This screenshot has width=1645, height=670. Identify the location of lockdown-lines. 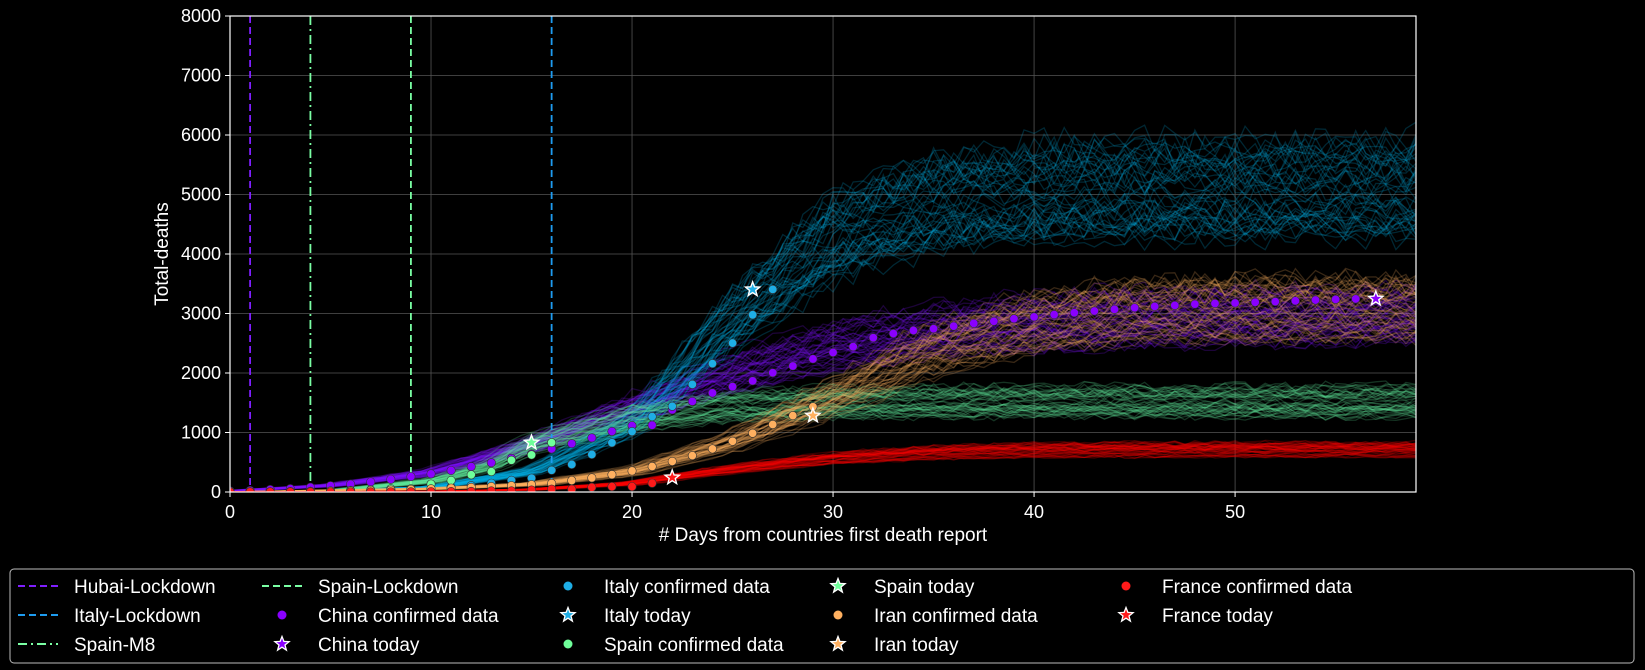
(401, 254).